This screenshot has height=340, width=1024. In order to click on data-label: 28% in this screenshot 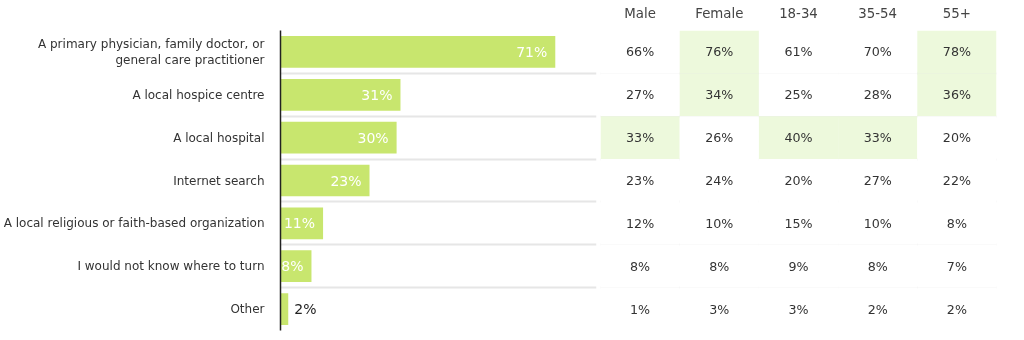, I will do `click(877, 95)`.